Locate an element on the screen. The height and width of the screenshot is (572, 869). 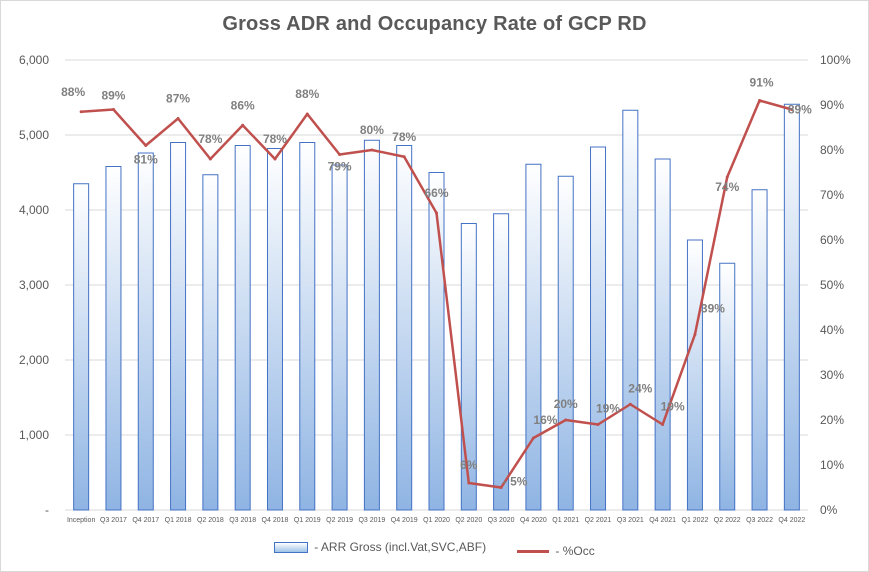
y-right-tick-label: 0% is located at coordinates (829, 510).